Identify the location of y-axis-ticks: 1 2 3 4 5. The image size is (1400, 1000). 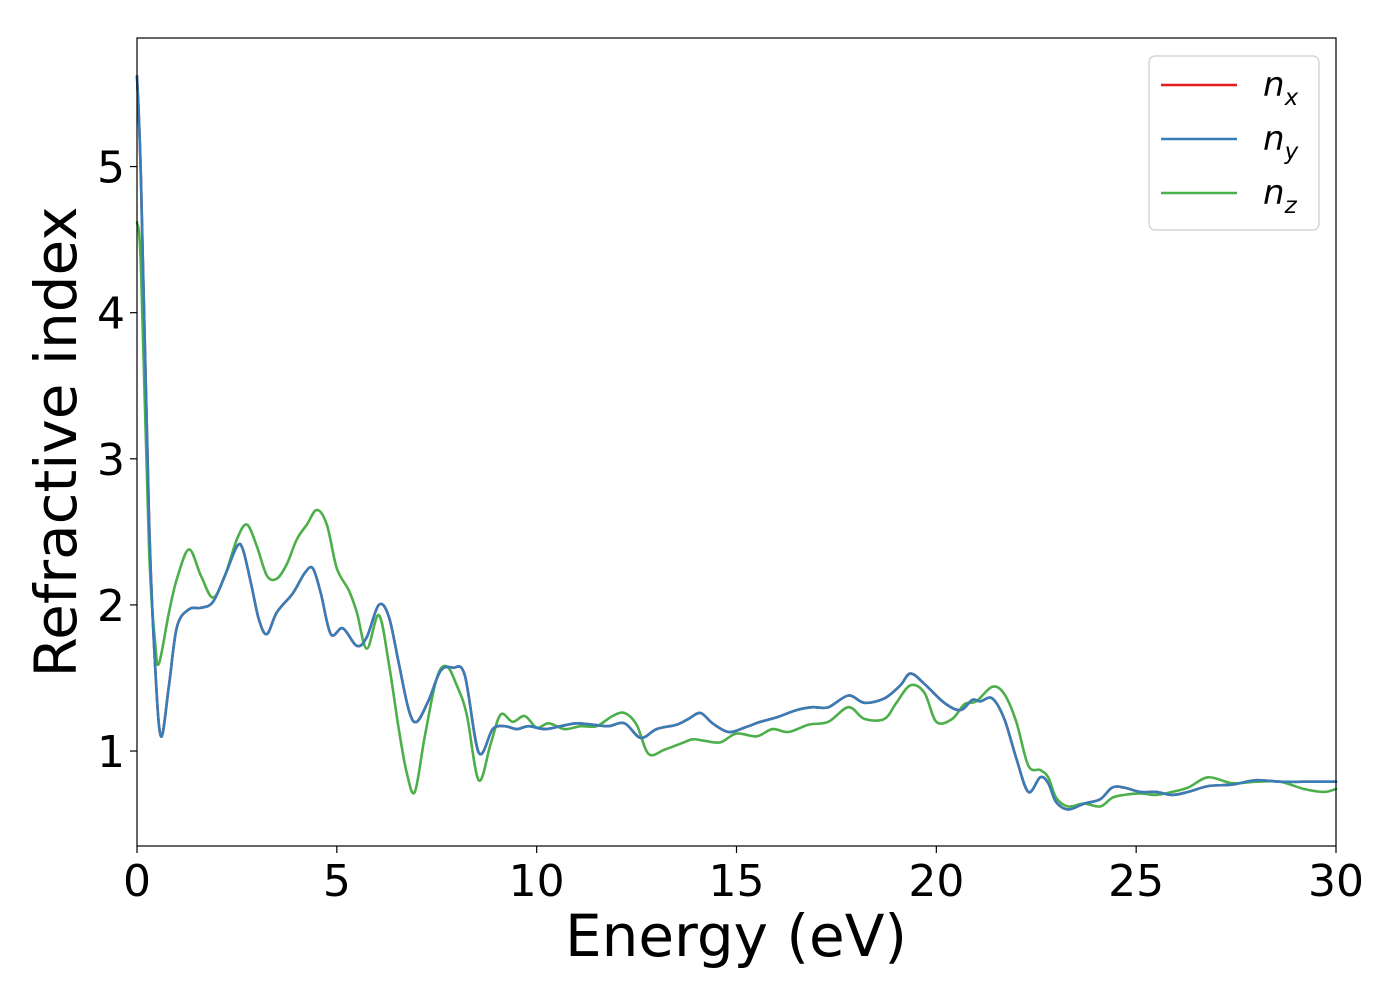
(117, 460).